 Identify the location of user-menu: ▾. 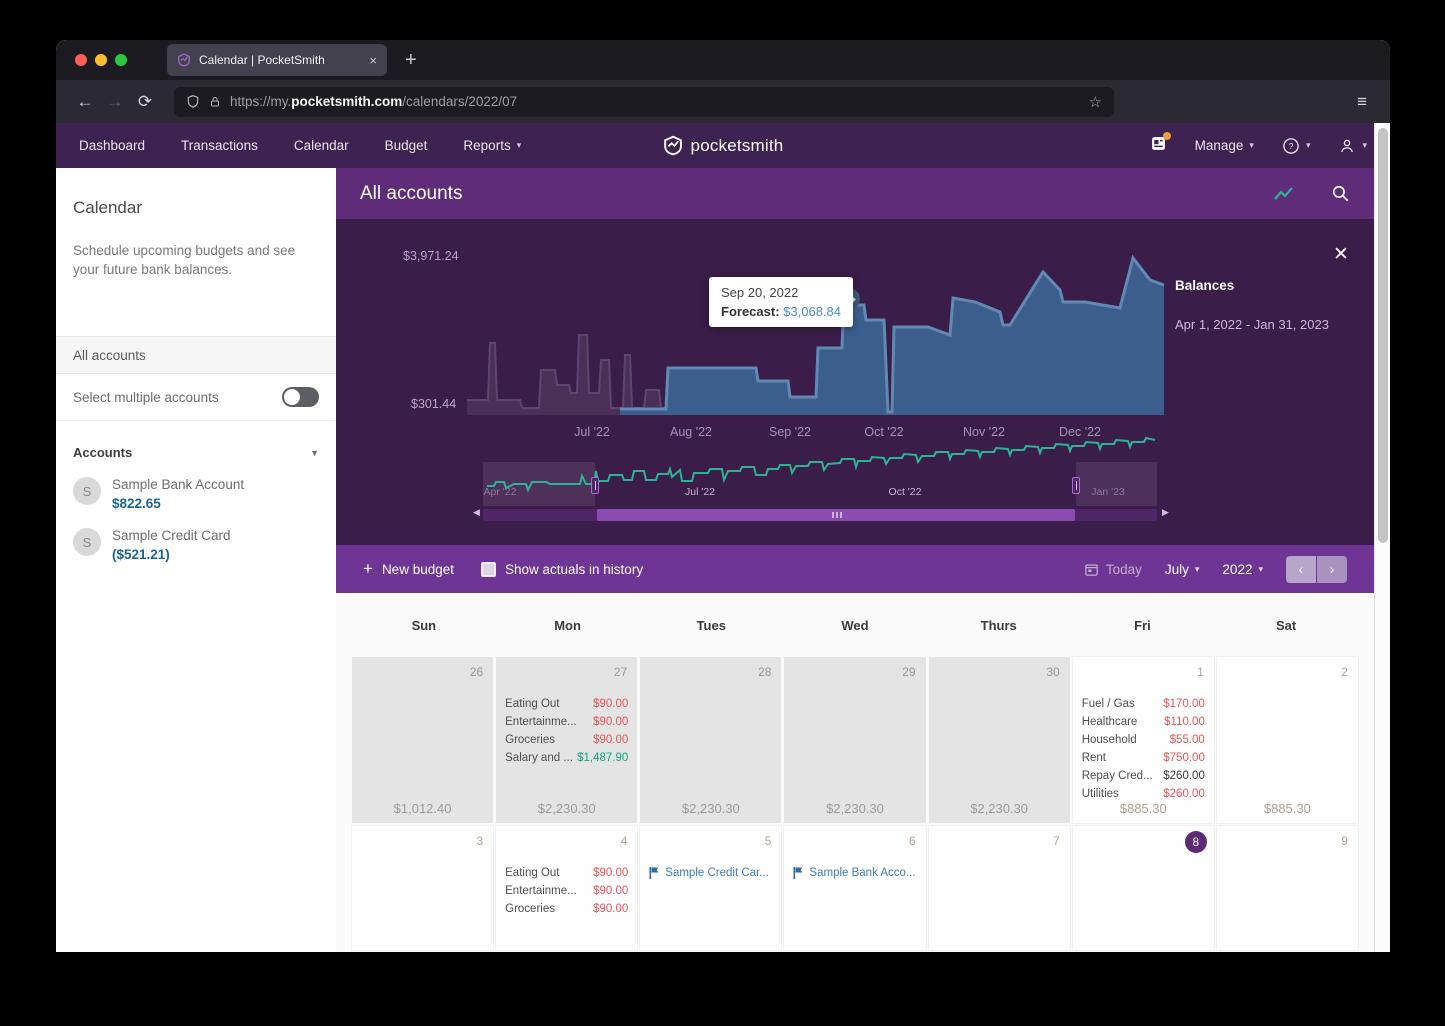
(1352, 146).